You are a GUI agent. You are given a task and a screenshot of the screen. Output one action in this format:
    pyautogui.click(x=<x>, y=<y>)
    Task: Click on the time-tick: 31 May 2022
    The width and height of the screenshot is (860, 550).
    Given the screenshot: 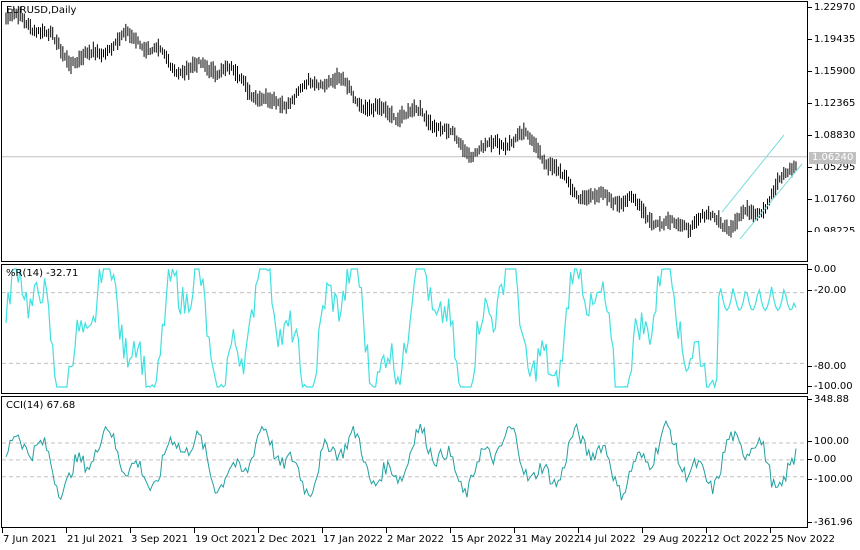 What is the action you would take?
    pyautogui.click(x=547, y=536)
    